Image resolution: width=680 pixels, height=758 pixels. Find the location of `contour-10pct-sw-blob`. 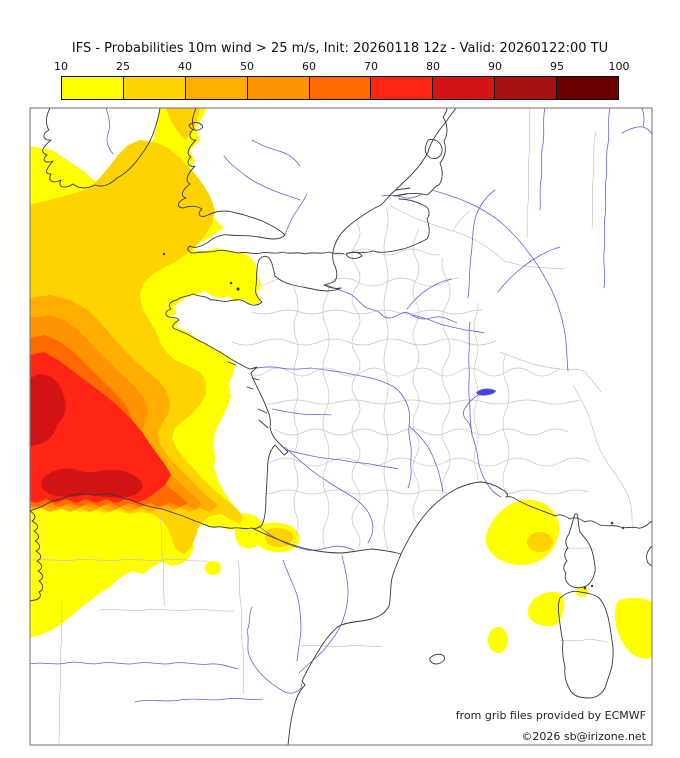

contour-10pct-sw-blob is located at coordinates (498, 640).